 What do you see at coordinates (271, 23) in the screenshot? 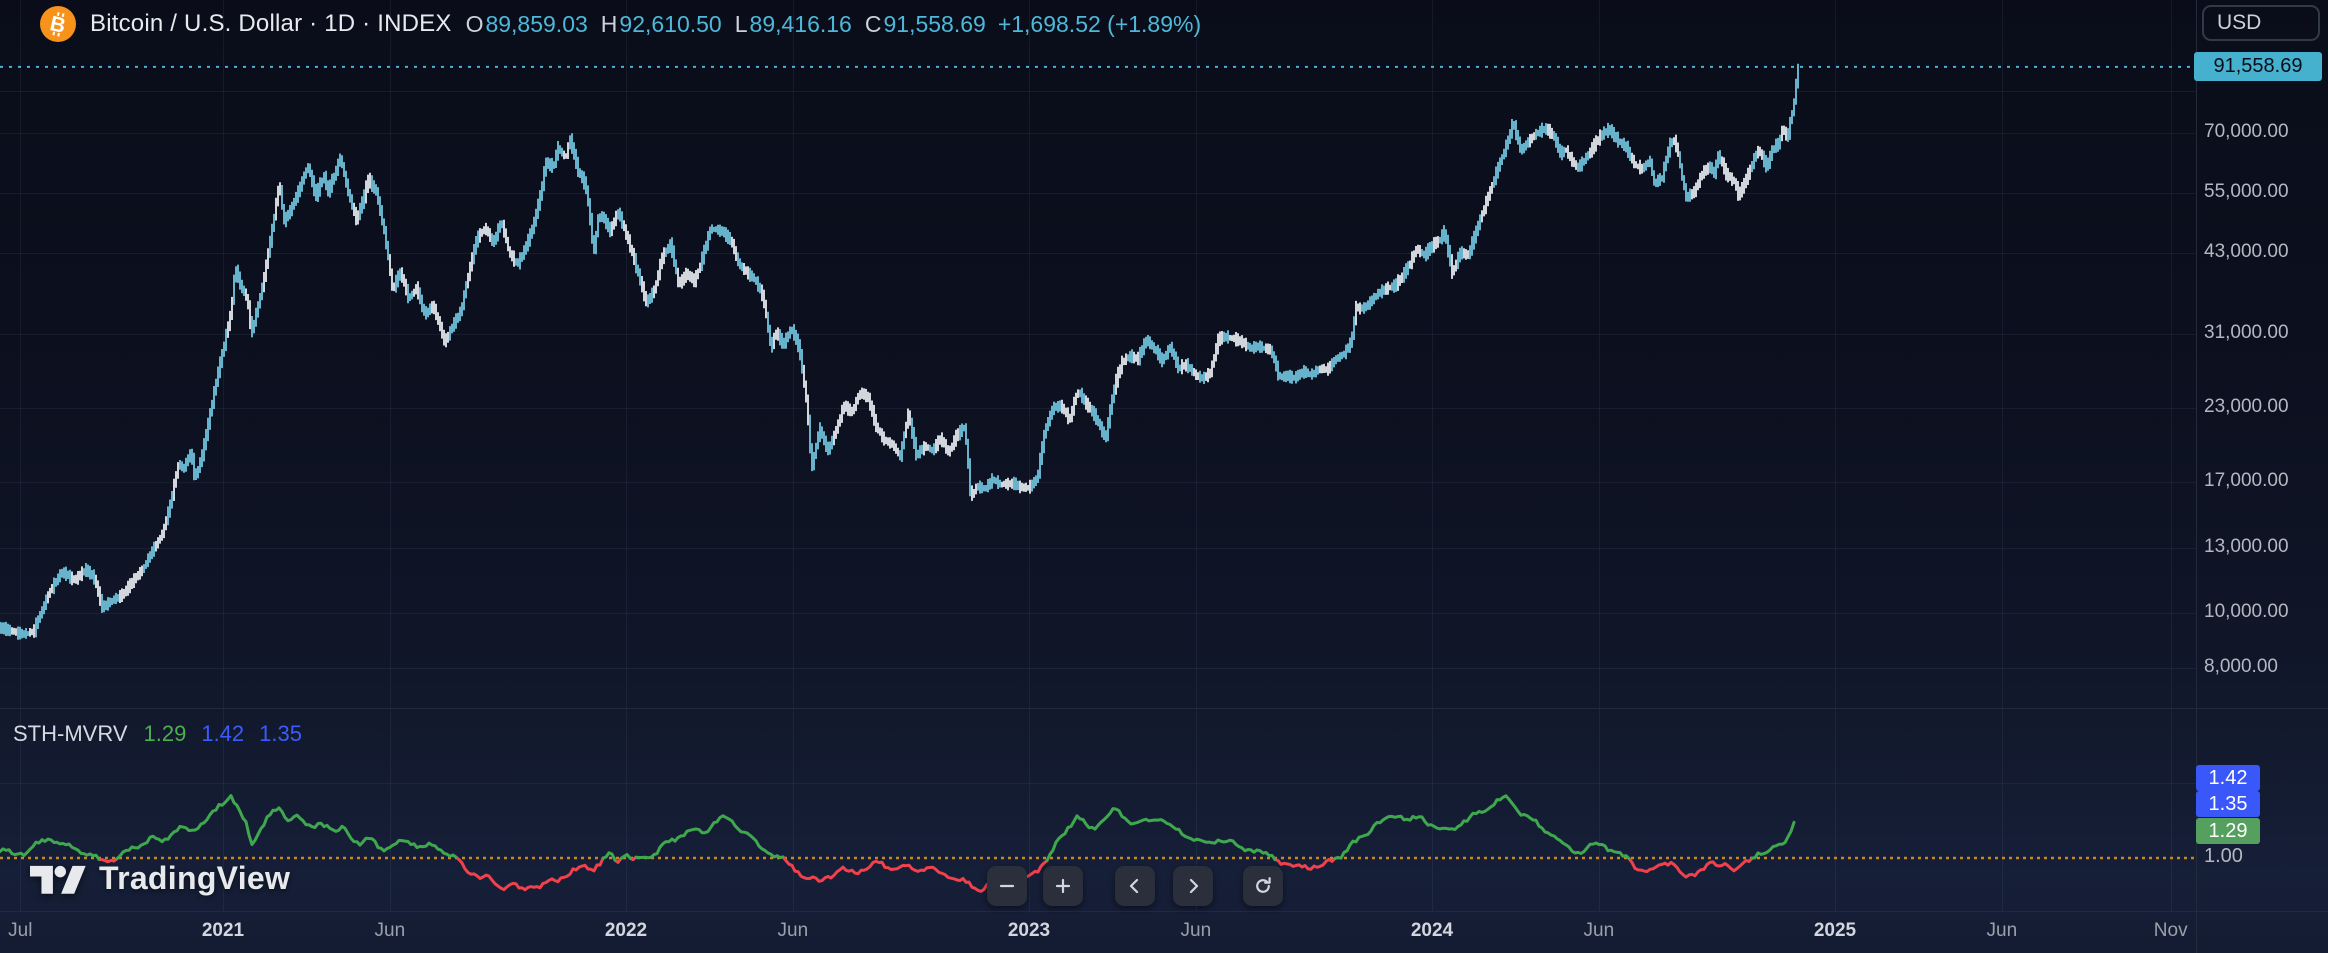
I see `symbol-title: Bitcoin / U.S. Dollar · 1D · INDEX` at bounding box center [271, 23].